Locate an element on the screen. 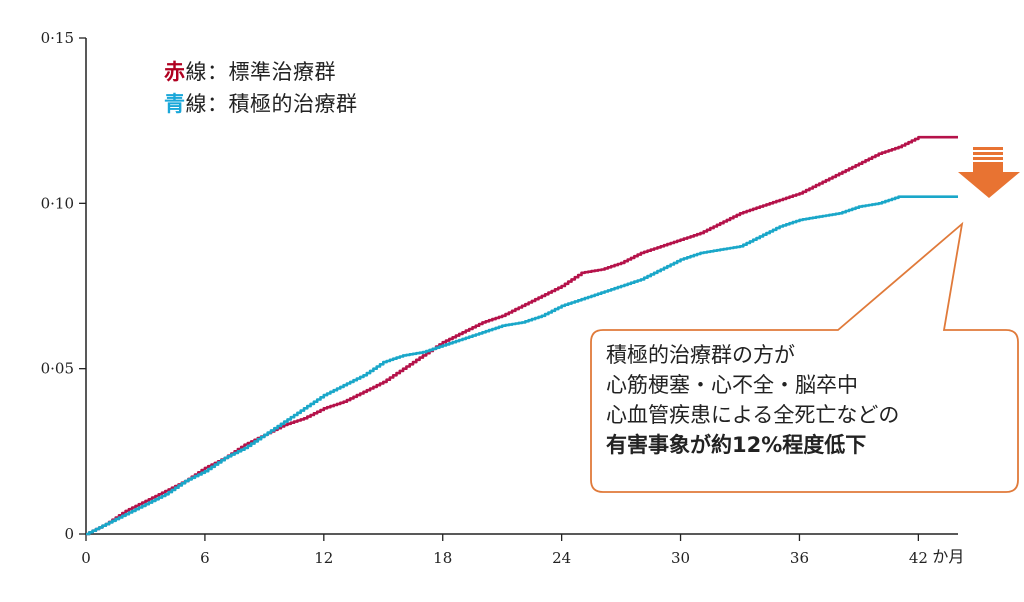 Image resolution: width=1024 pixels, height=602 pixels. callout-line-3: 心血管疾患による全死亡などの is located at coordinates (753, 415).